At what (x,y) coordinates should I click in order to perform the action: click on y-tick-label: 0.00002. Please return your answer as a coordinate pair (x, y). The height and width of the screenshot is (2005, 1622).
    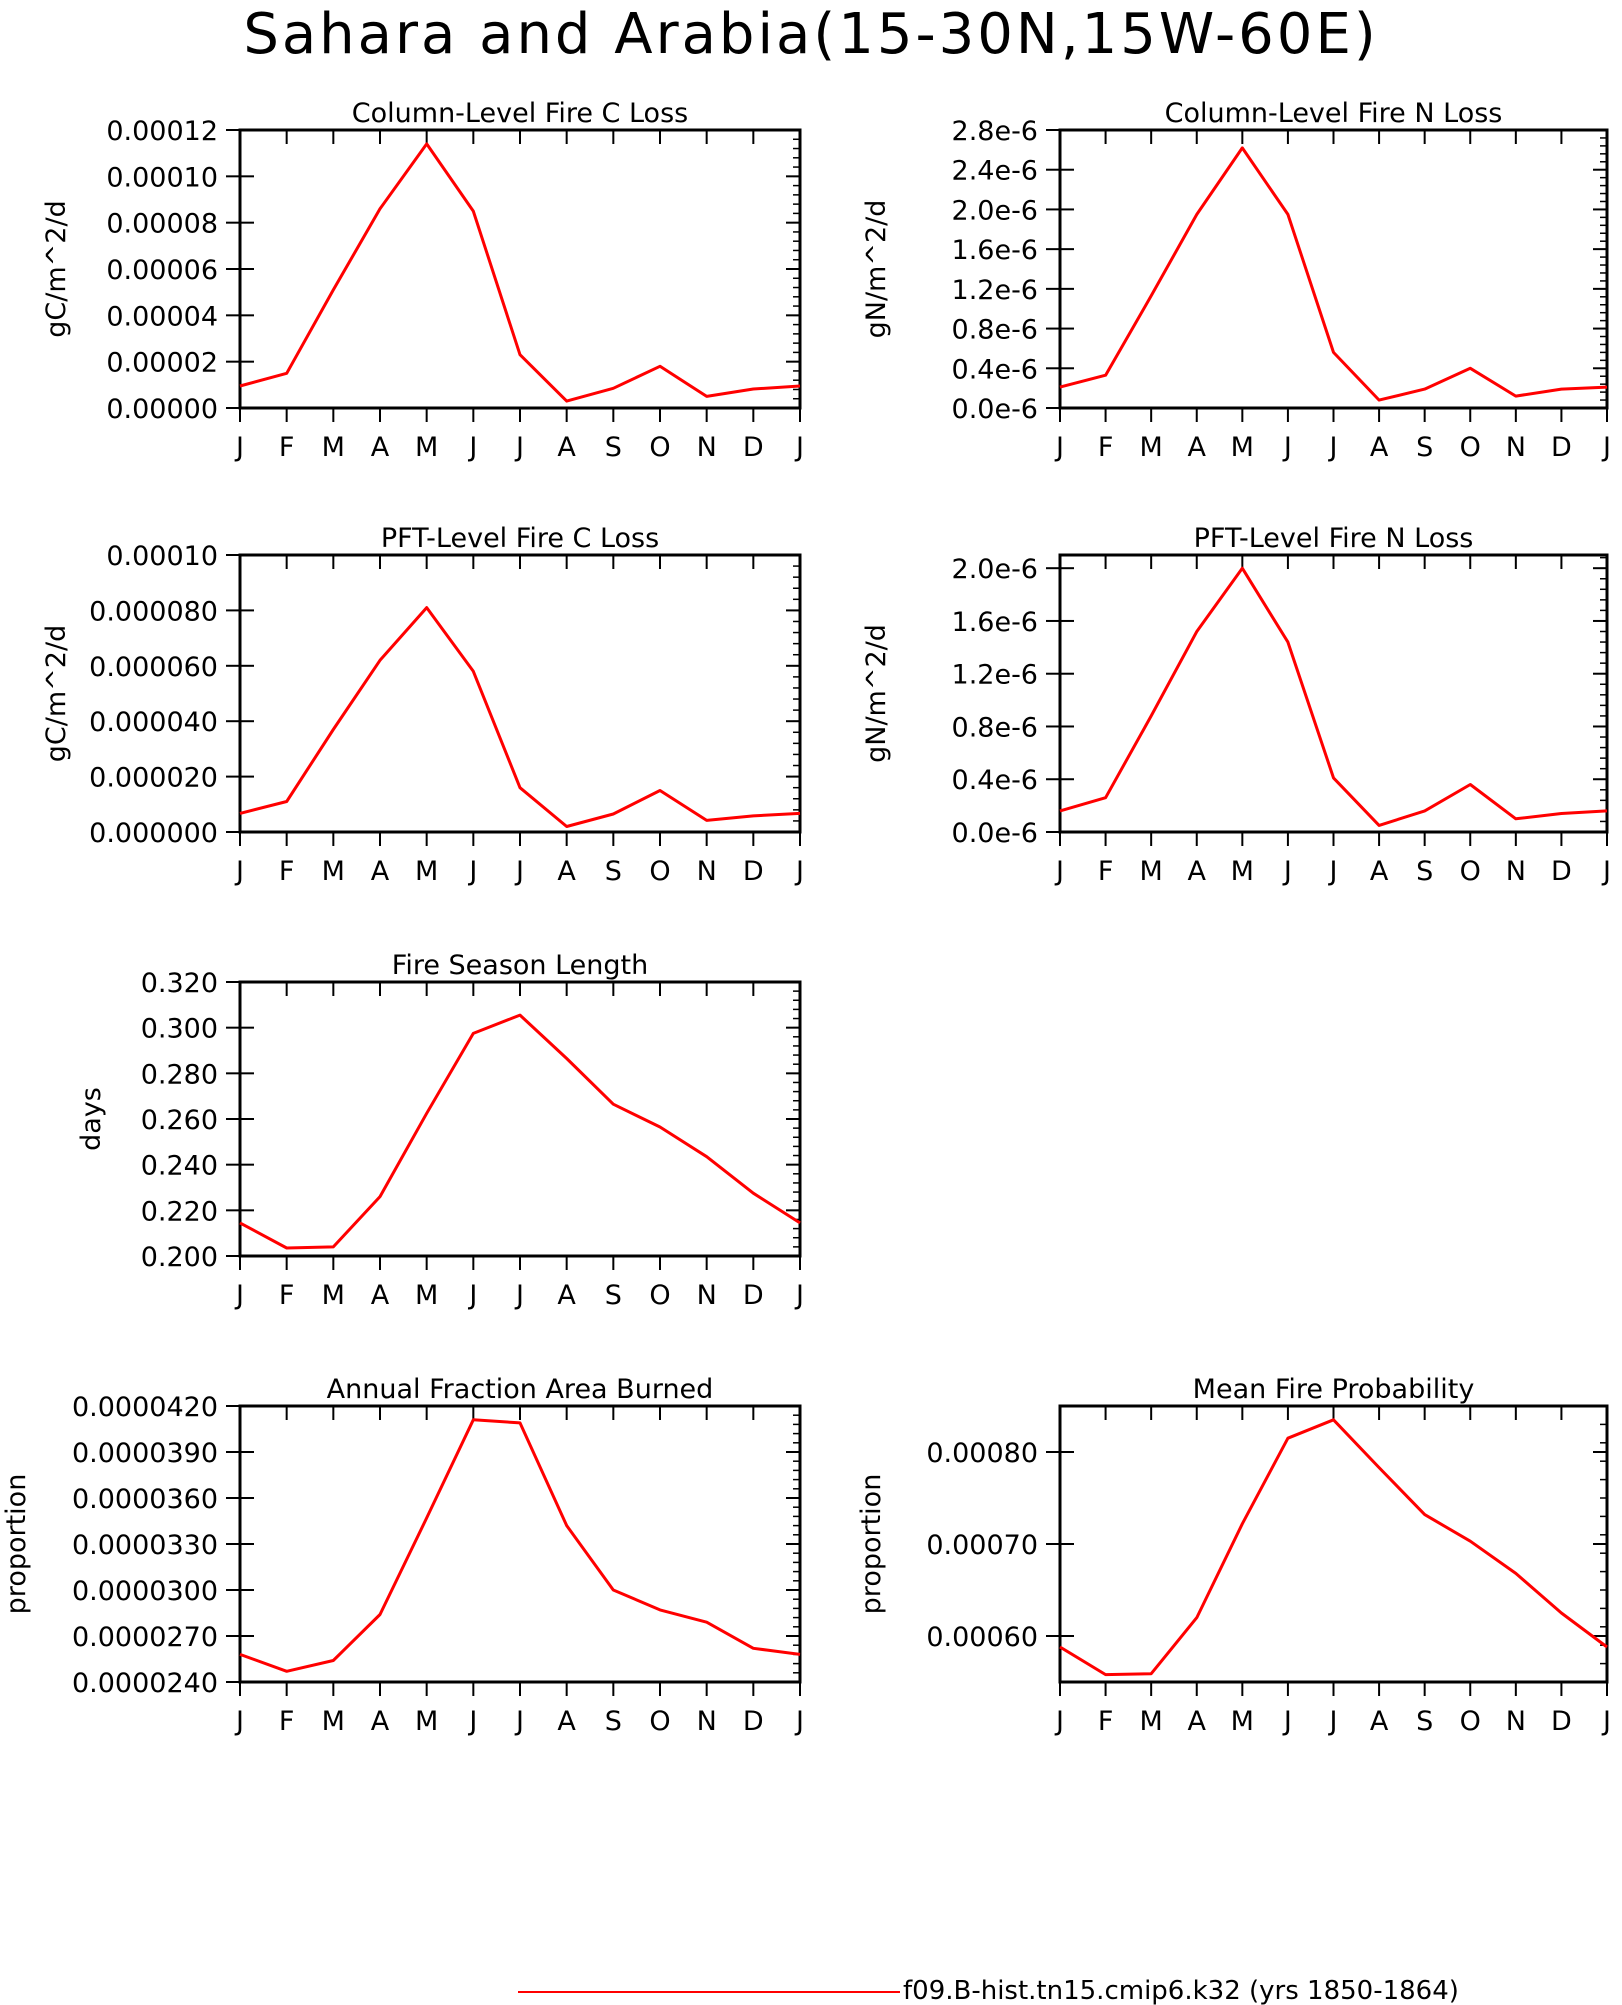
    Looking at the image, I should click on (162, 363).